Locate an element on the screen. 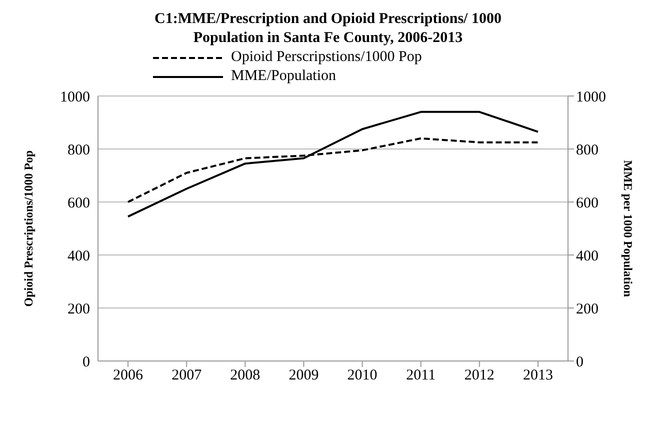  x-tick-label: 2012 is located at coordinates (479, 376).